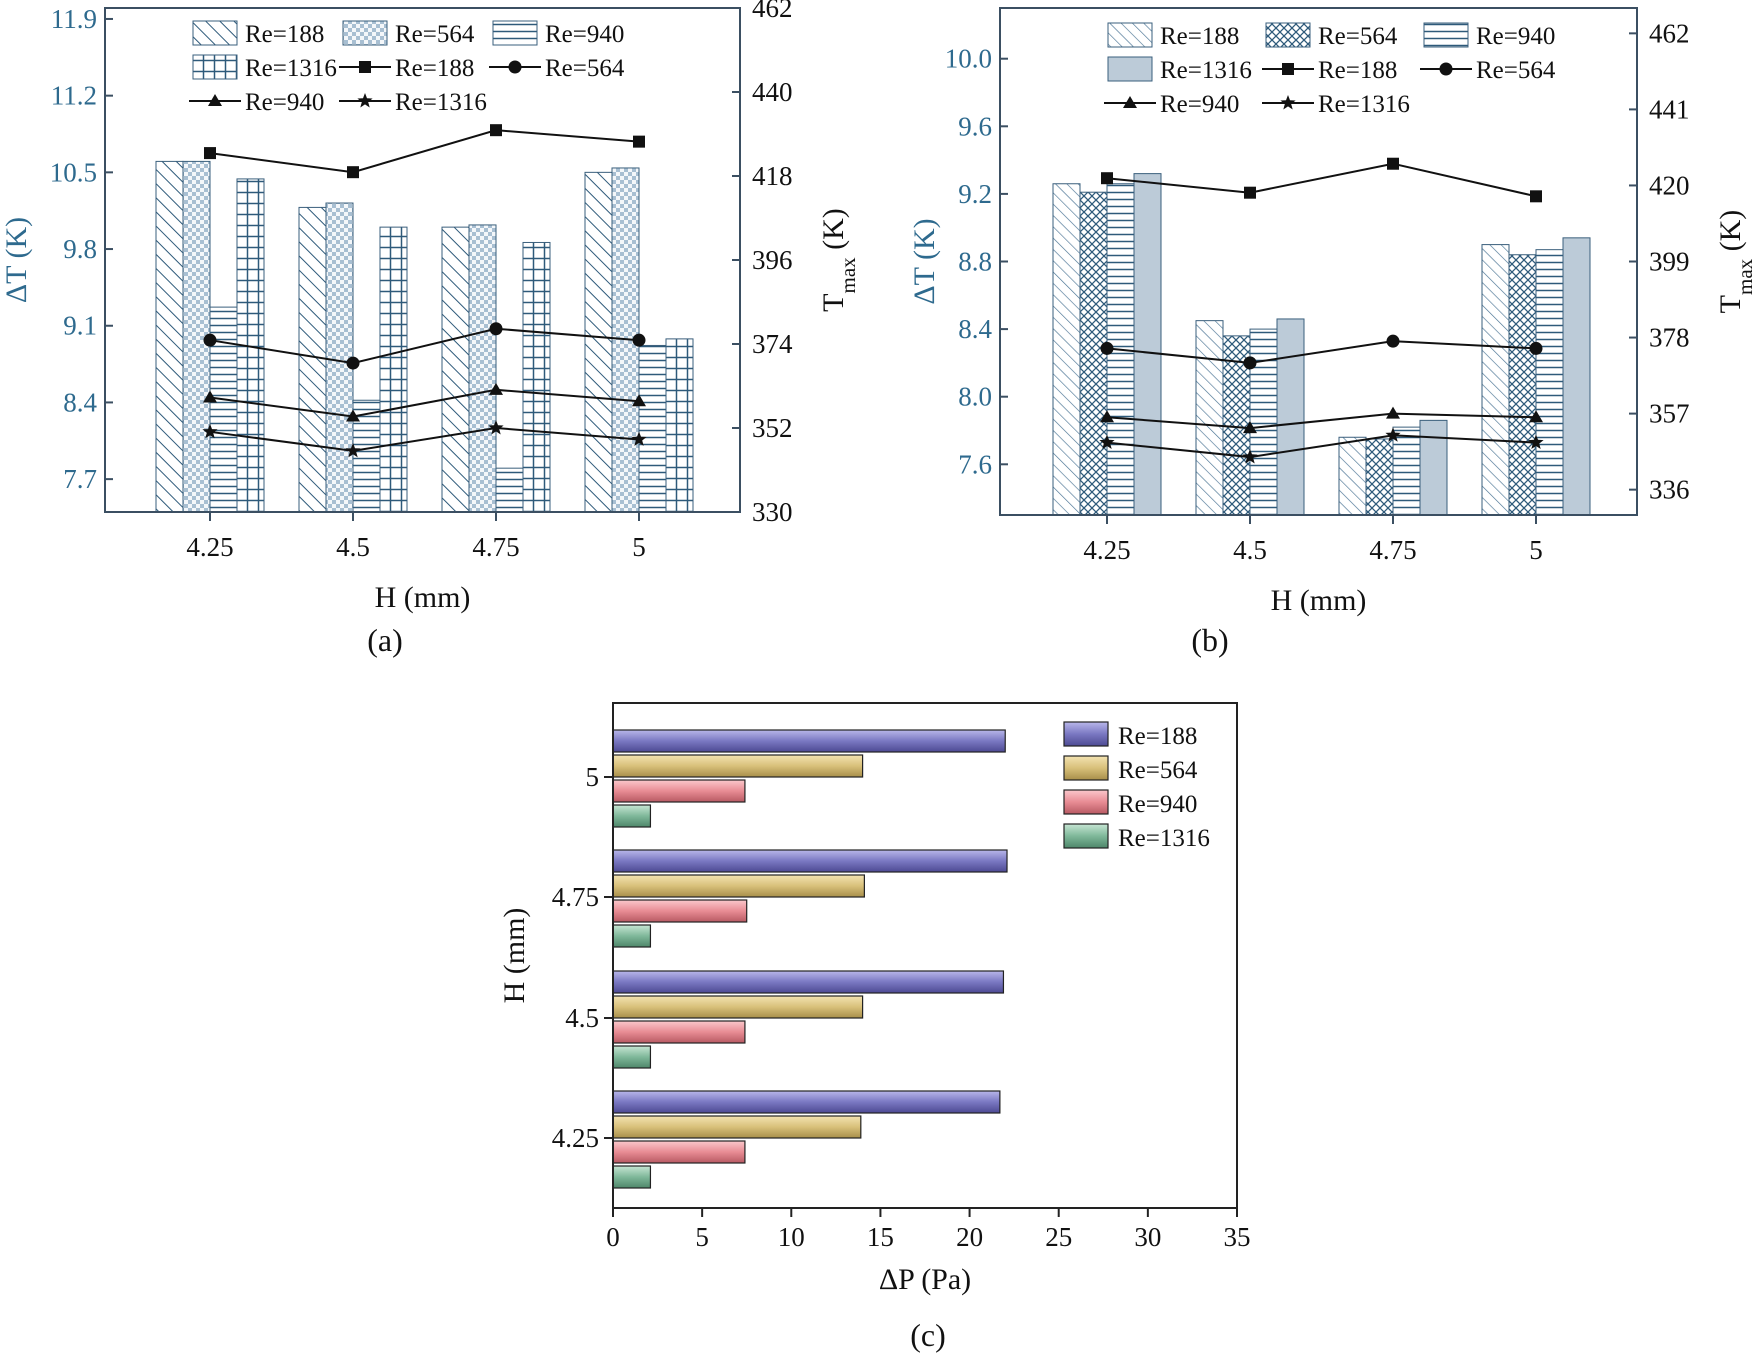 The width and height of the screenshot is (1755, 1359). What do you see at coordinates (1392, 550) in the screenshot?
I see `x-tick-label: 4.75` at bounding box center [1392, 550].